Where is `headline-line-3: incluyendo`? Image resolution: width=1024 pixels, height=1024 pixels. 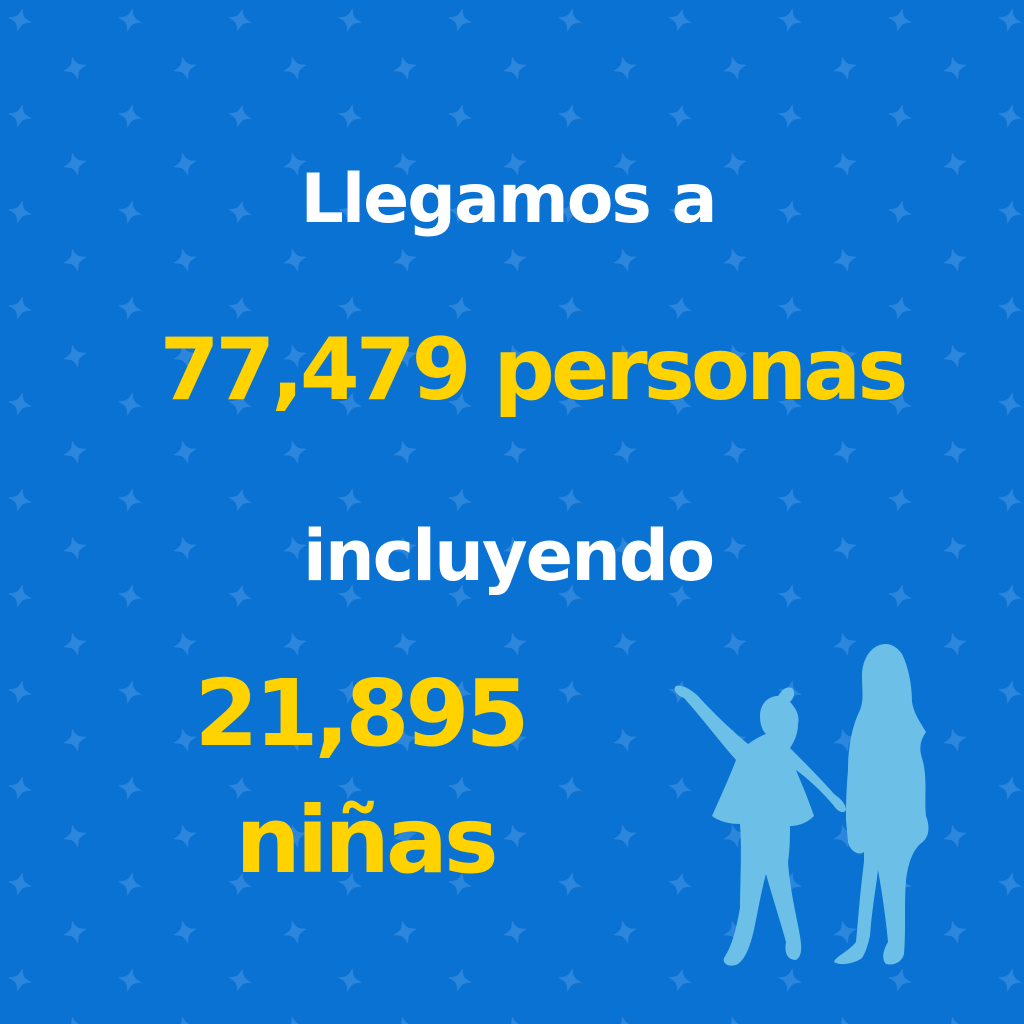 headline-line-3: incluyendo is located at coordinates (508, 556).